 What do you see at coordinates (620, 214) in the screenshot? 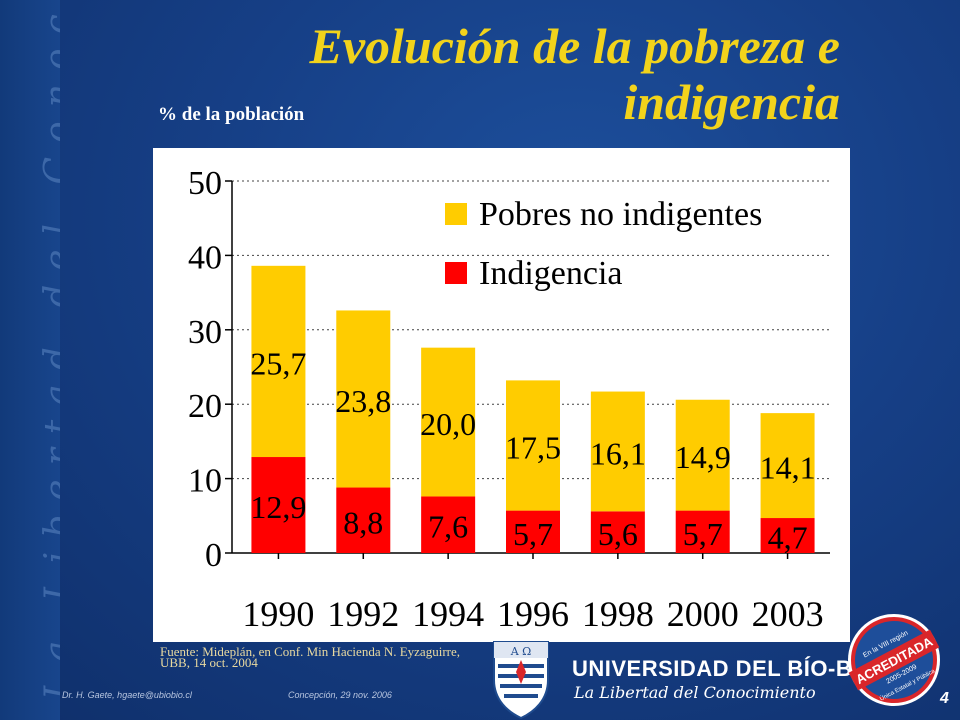
I see `legend-label: Pobres no indigentes` at bounding box center [620, 214].